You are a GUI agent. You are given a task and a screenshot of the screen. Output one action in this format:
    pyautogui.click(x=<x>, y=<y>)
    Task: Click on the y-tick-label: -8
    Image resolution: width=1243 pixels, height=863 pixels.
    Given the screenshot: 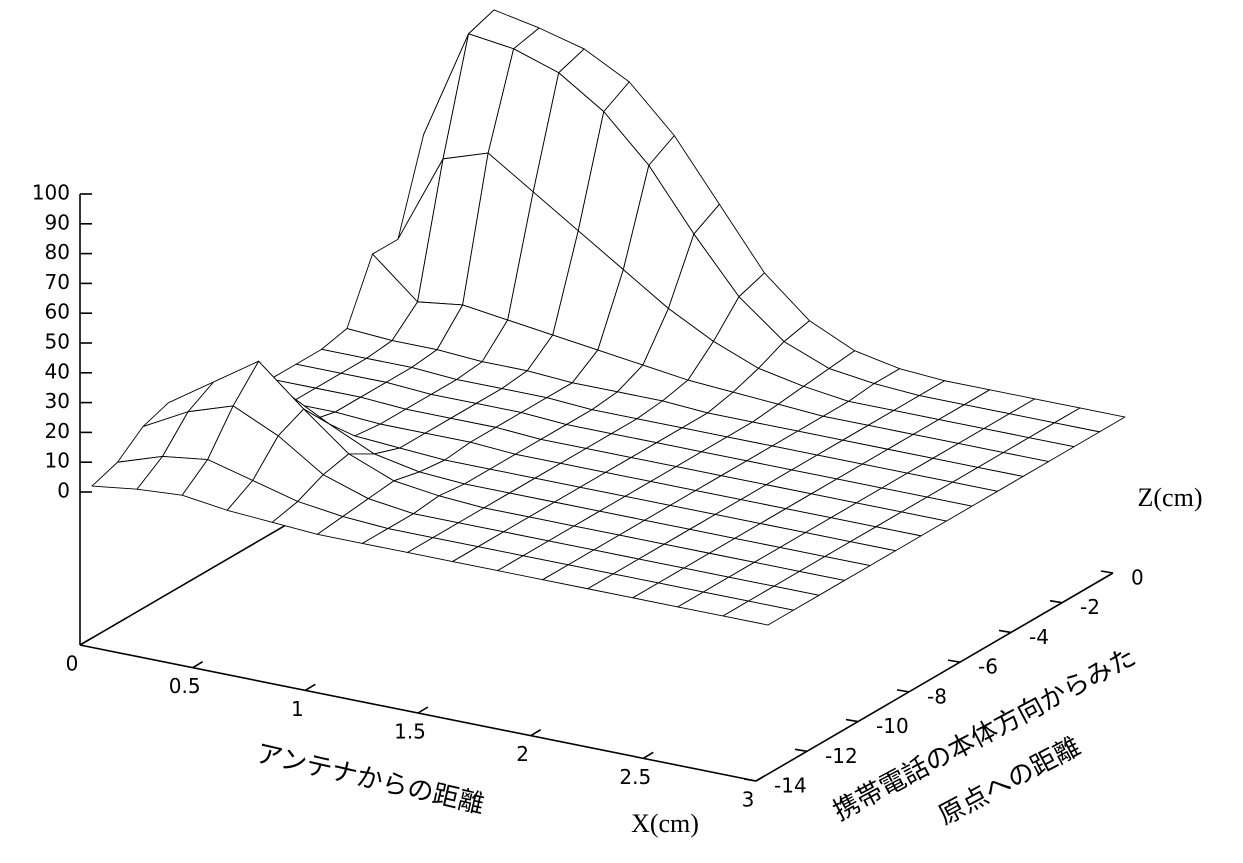 What is the action you would take?
    pyautogui.click(x=937, y=696)
    